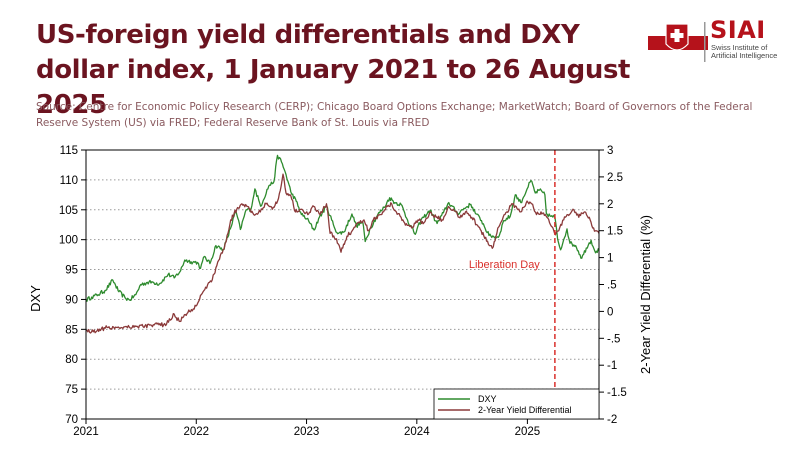 The height and width of the screenshot is (450, 800). I want to click on y-tick-label: 115, so click(69, 151).